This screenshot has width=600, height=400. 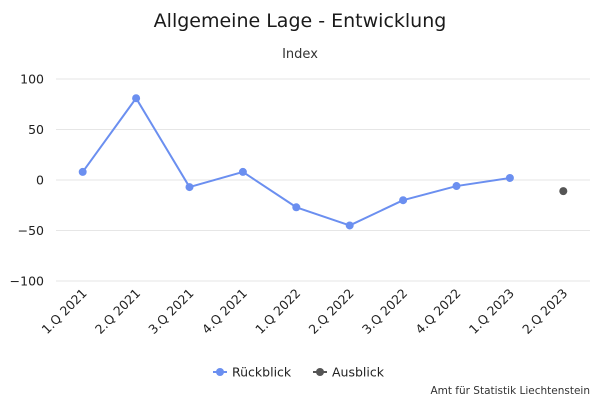 I want to click on x-tick-label: 4.Q 2021, so click(x=224, y=311).